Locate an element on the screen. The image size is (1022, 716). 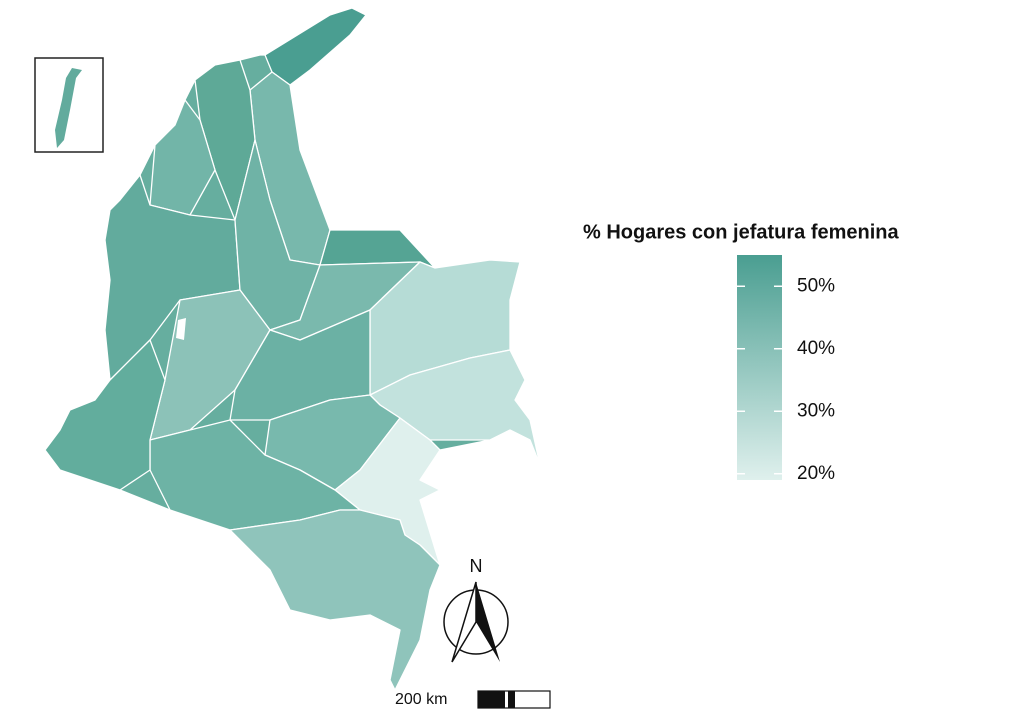
legend-tick-label: 20% is located at coordinates (816, 473).